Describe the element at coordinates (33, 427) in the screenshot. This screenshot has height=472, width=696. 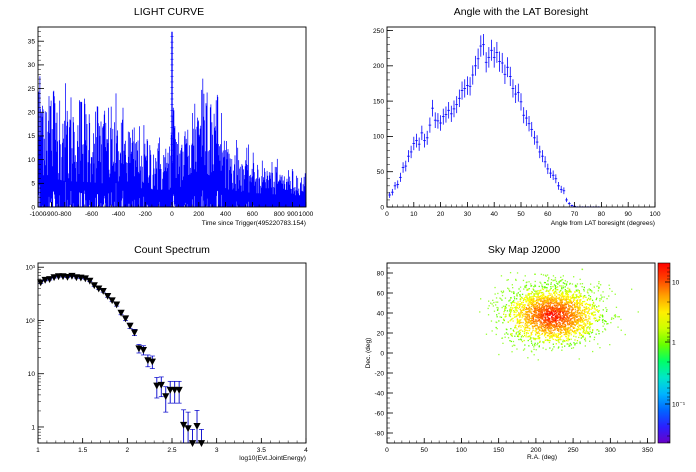
I see `count-spectrum-ytick-label: 1` at that location.